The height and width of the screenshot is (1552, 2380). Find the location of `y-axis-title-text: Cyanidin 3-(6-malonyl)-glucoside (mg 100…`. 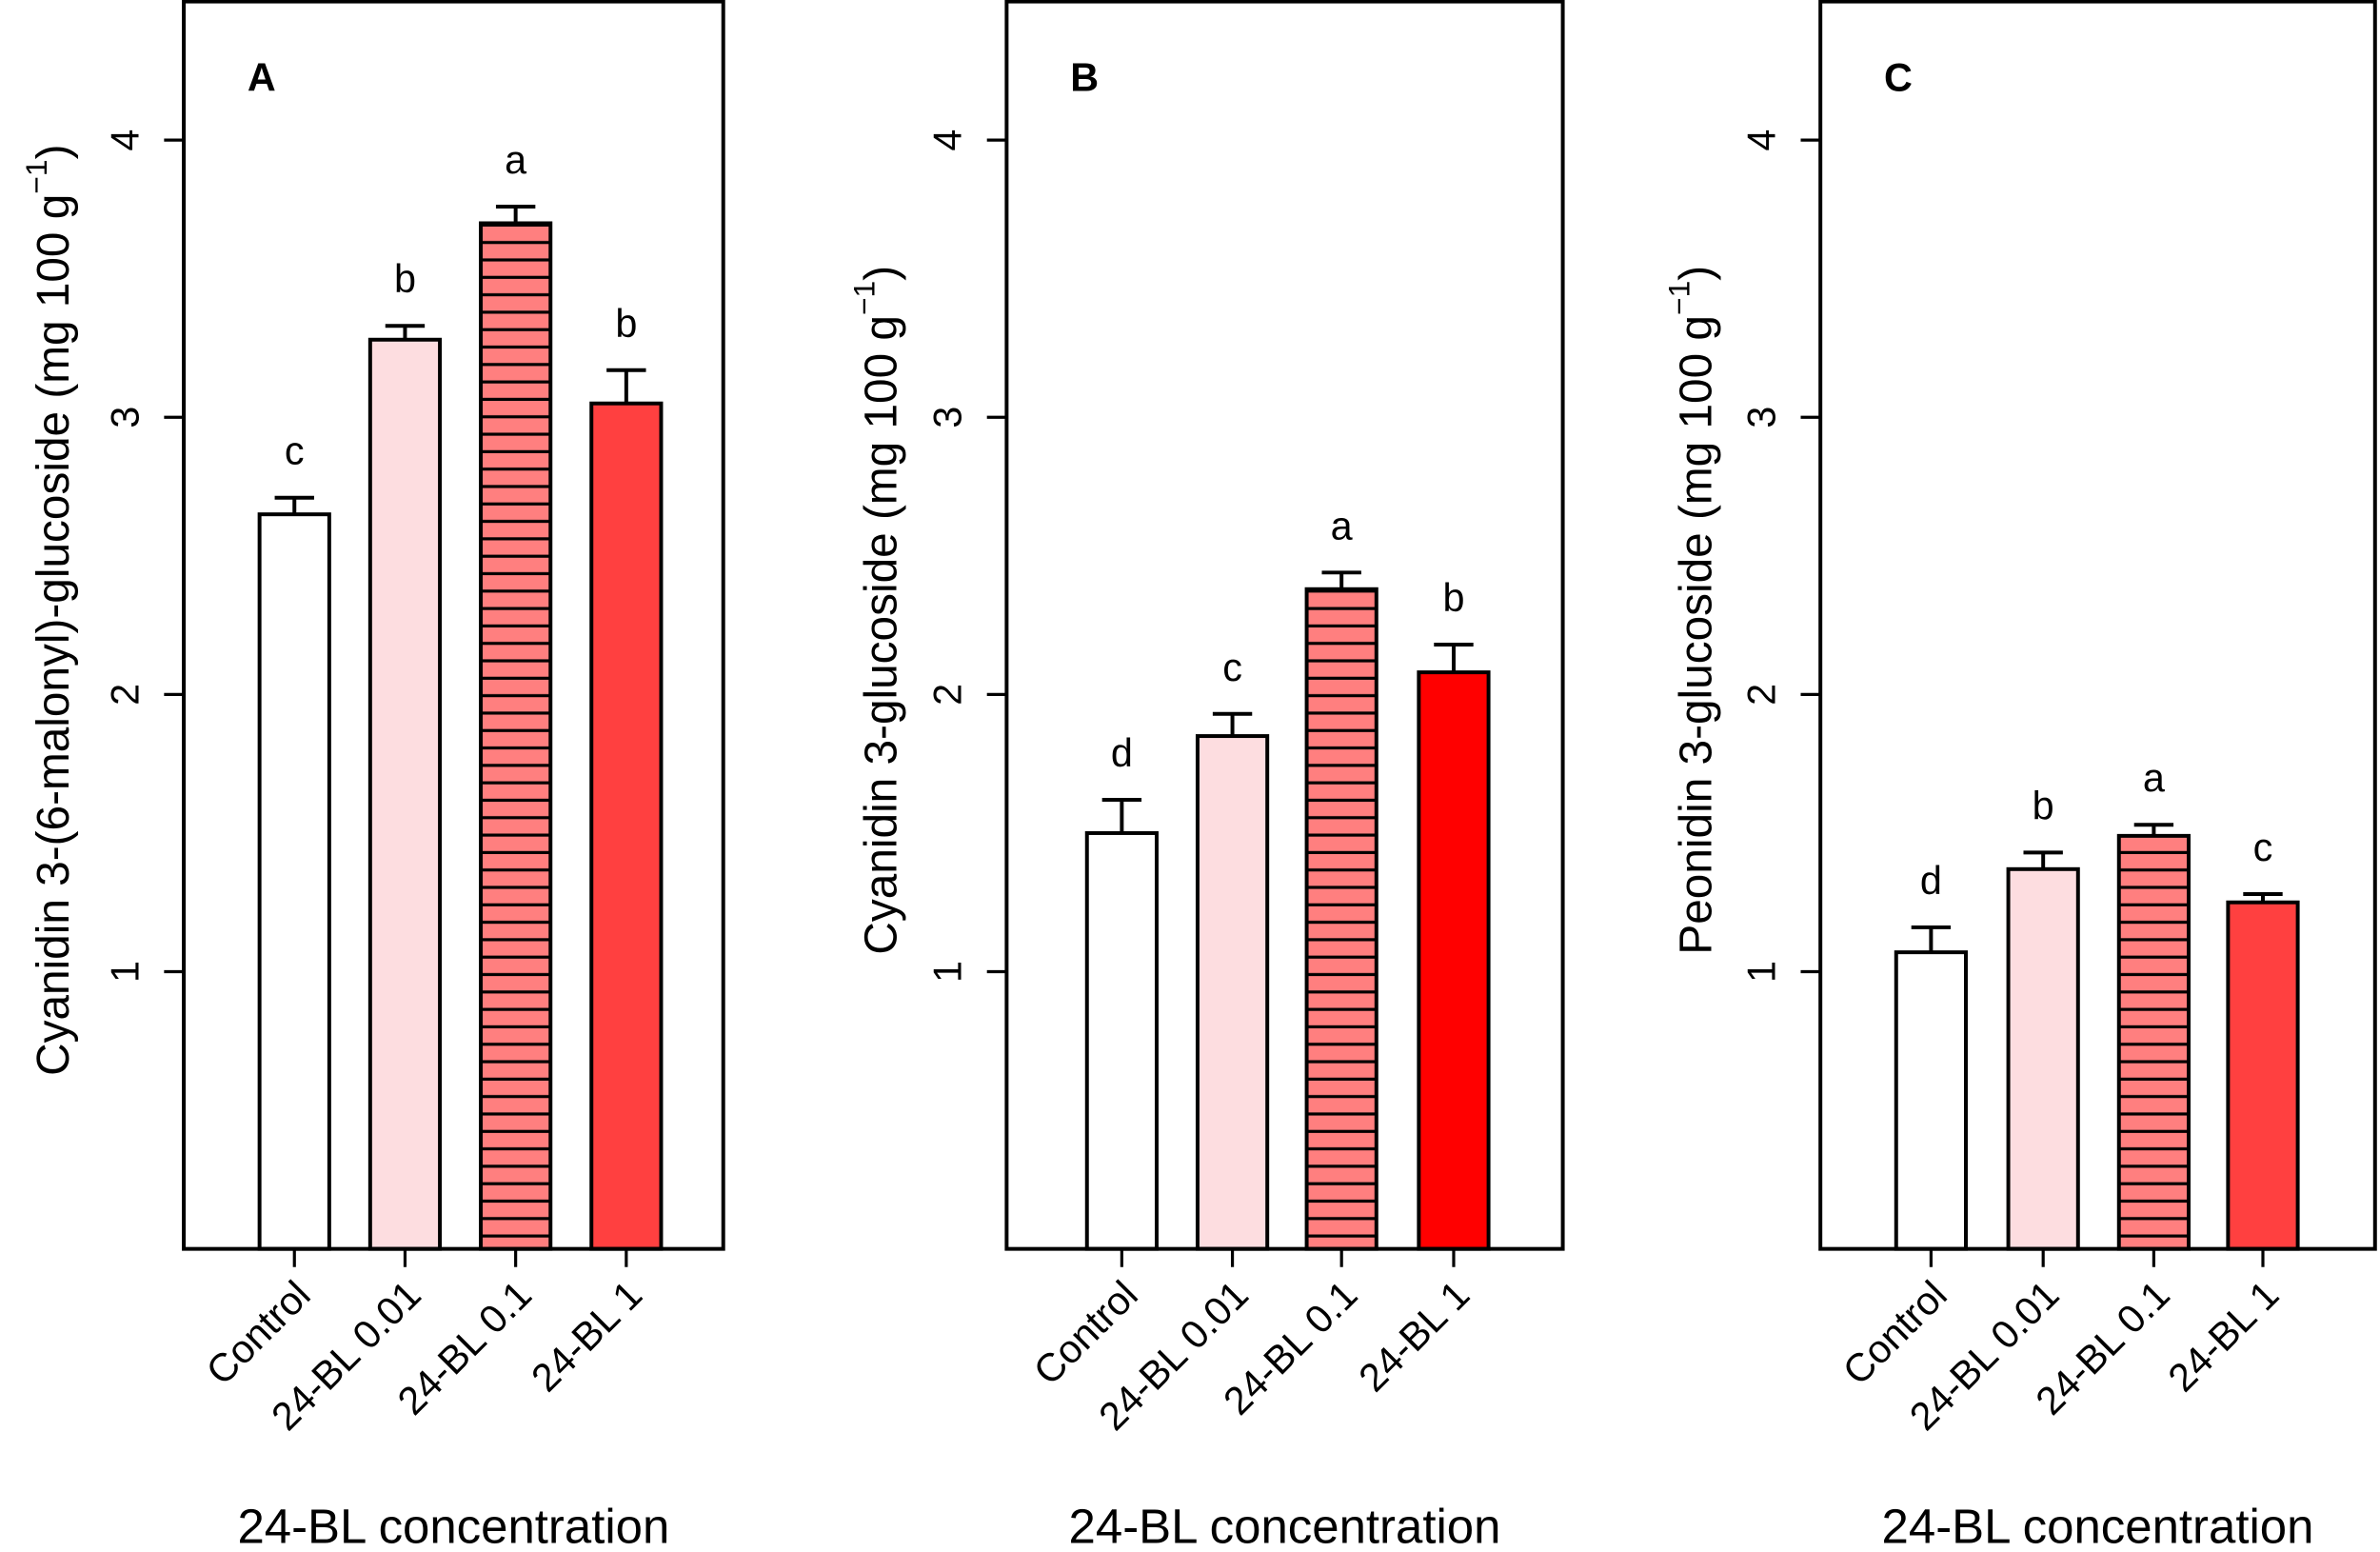

y-axis-title-text: Cyanidin 3-(6-malonyl)-glucoside (mg 100… is located at coordinates (54, 635).